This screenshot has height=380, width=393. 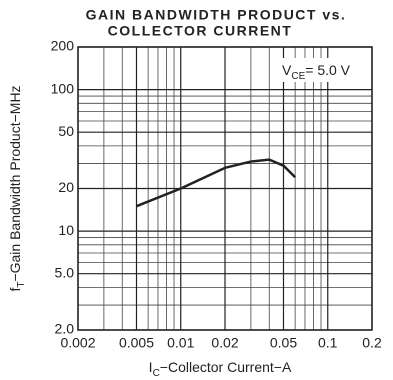 What do you see at coordinates (63, 88) in the screenshot?
I see `y-tick-label: 100` at bounding box center [63, 88].